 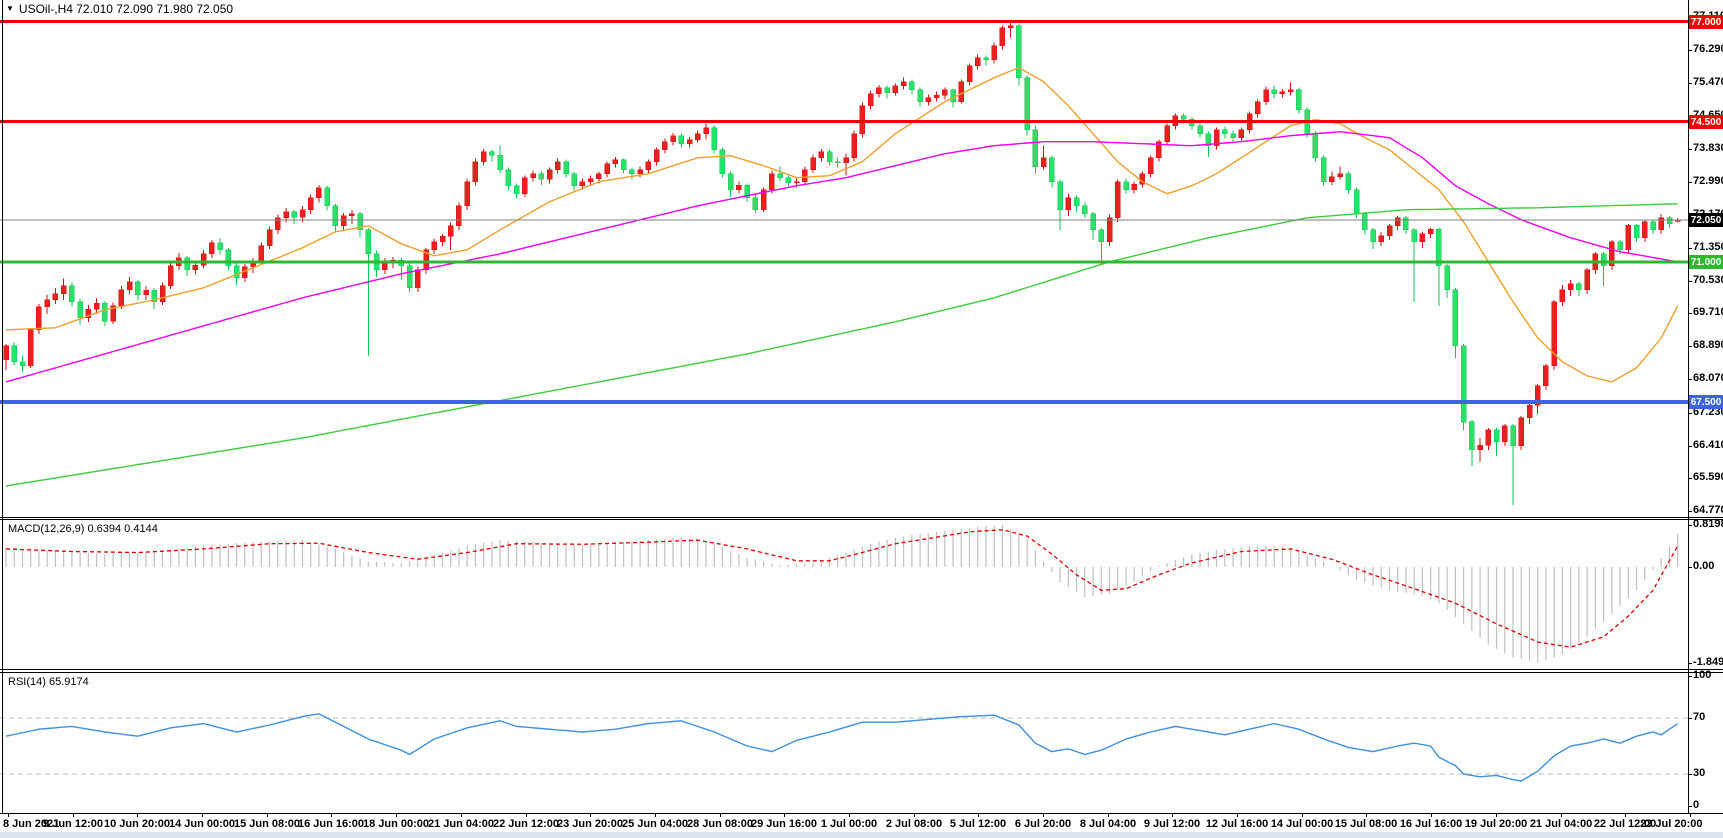 What do you see at coordinates (1671, 824) in the screenshot?
I see `time-axis-label: 23 Jul 20:00` at bounding box center [1671, 824].